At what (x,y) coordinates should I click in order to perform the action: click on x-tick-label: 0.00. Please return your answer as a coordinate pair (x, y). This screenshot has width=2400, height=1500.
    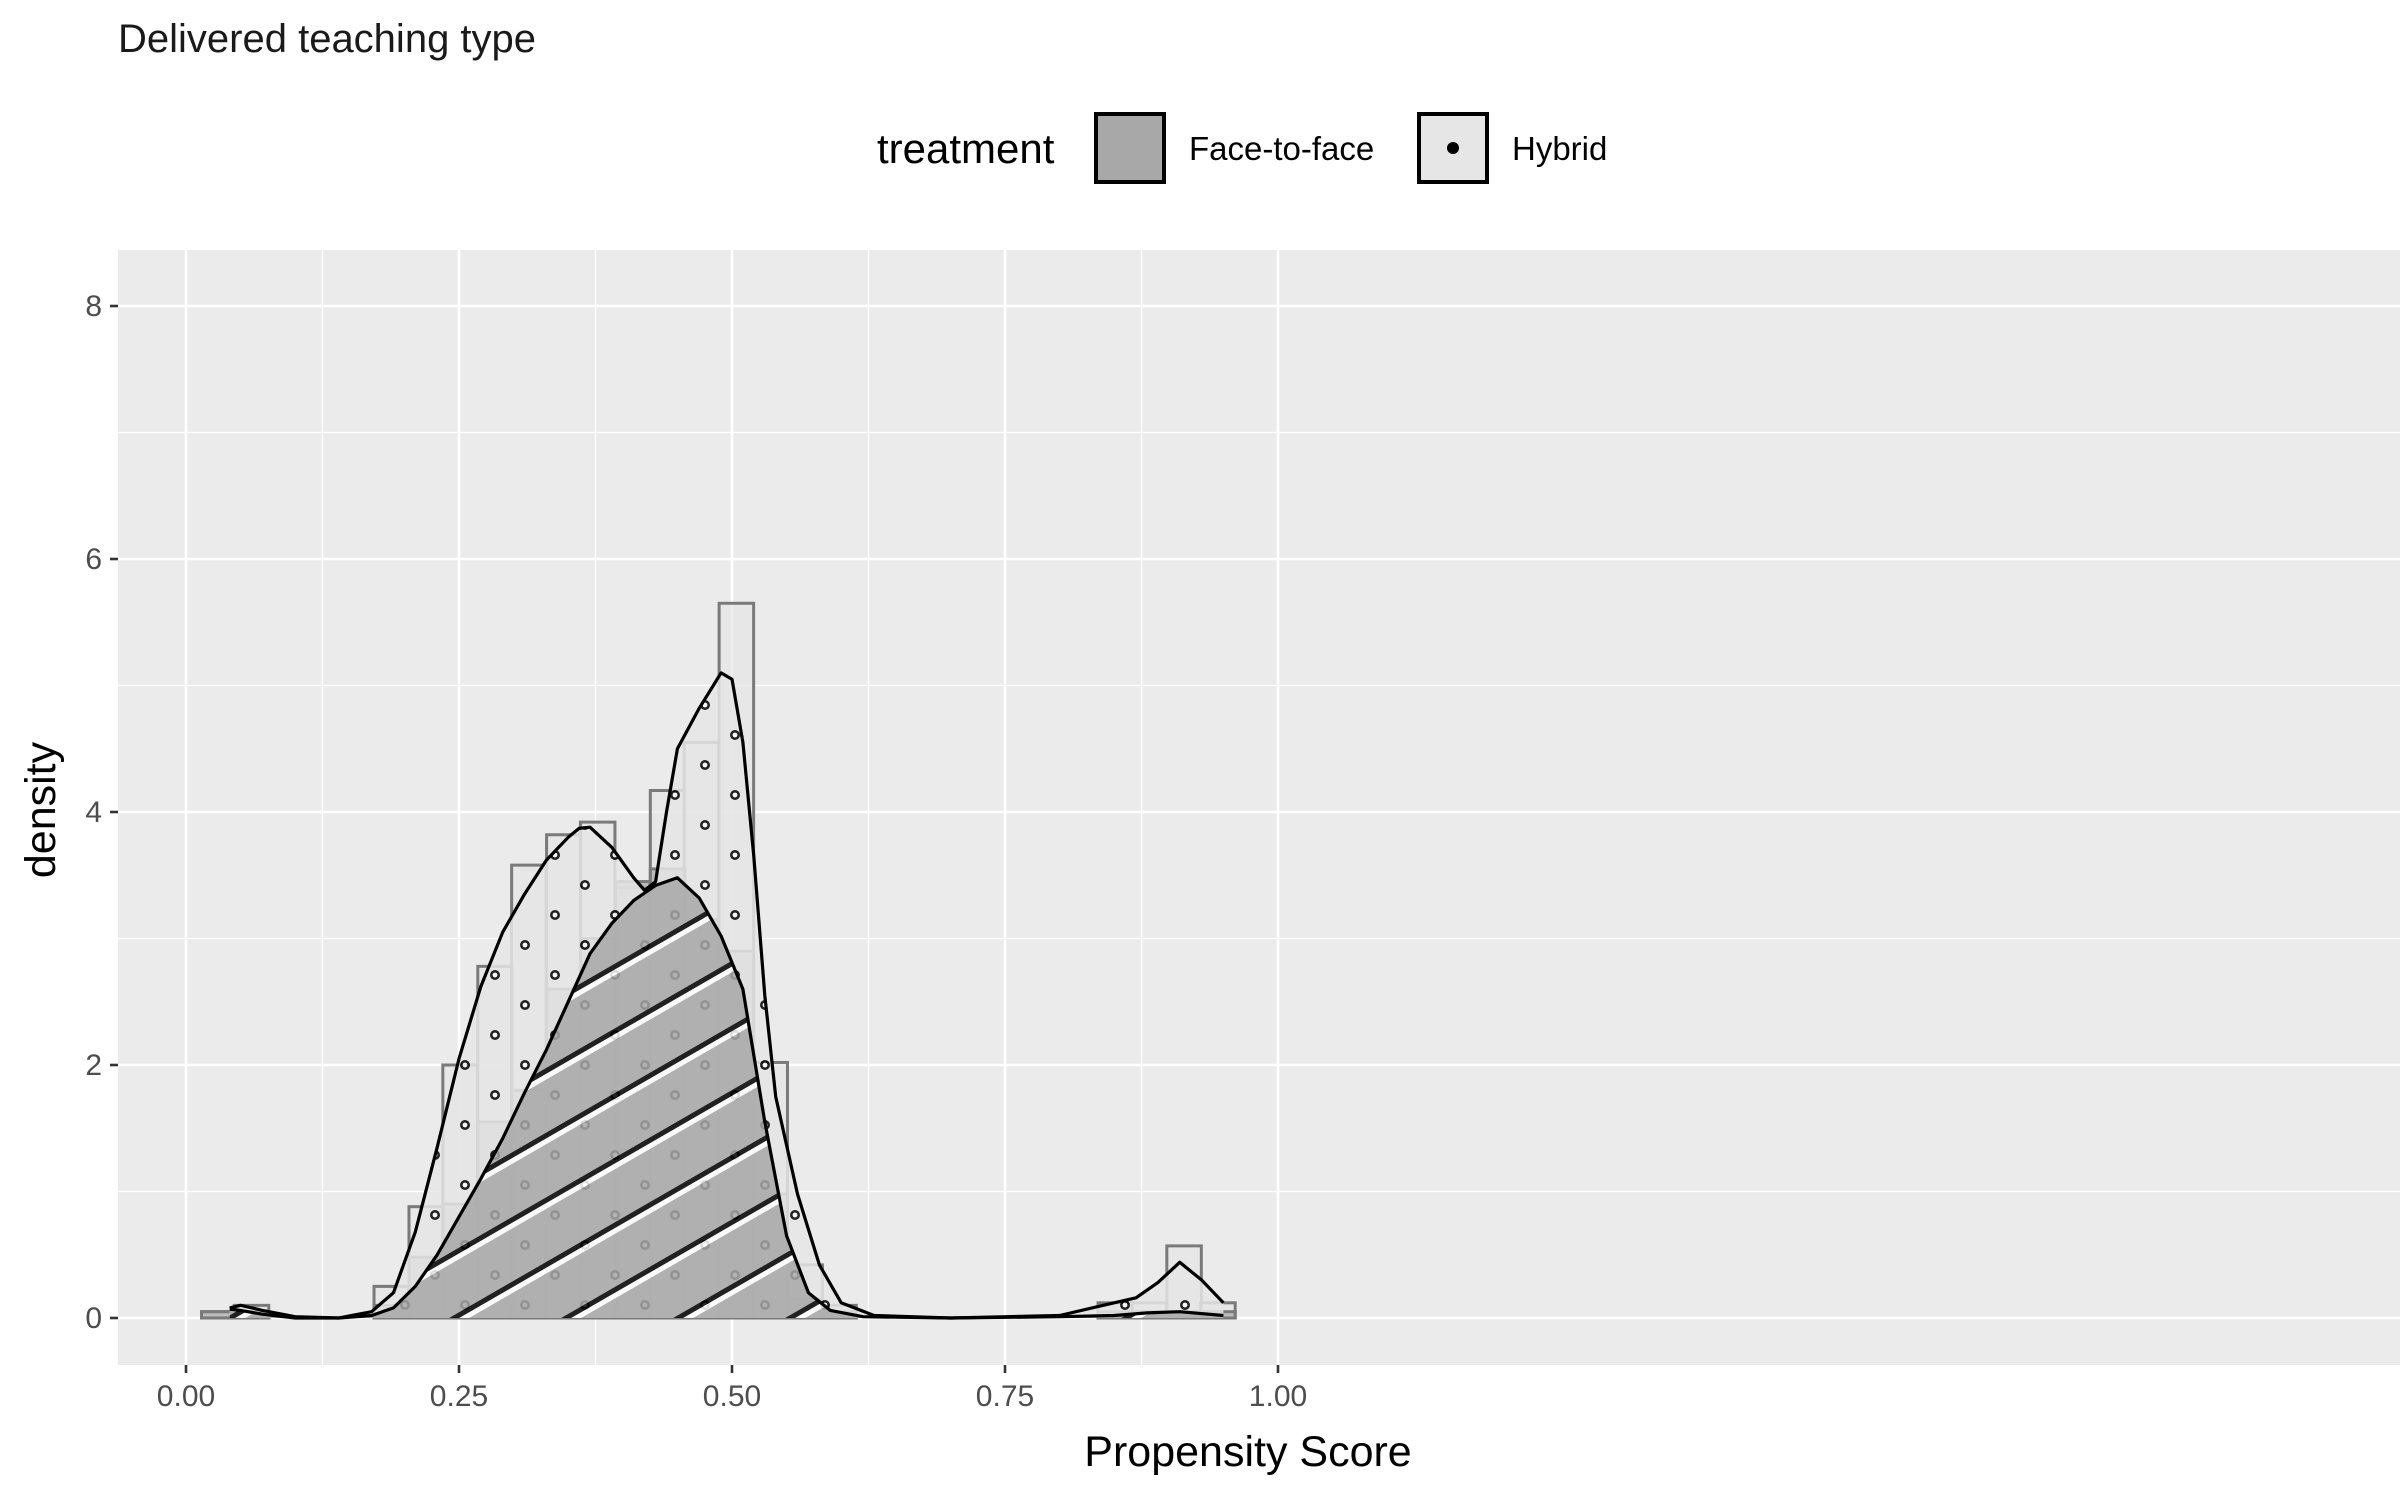
    Looking at the image, I should click on (186, 1396).